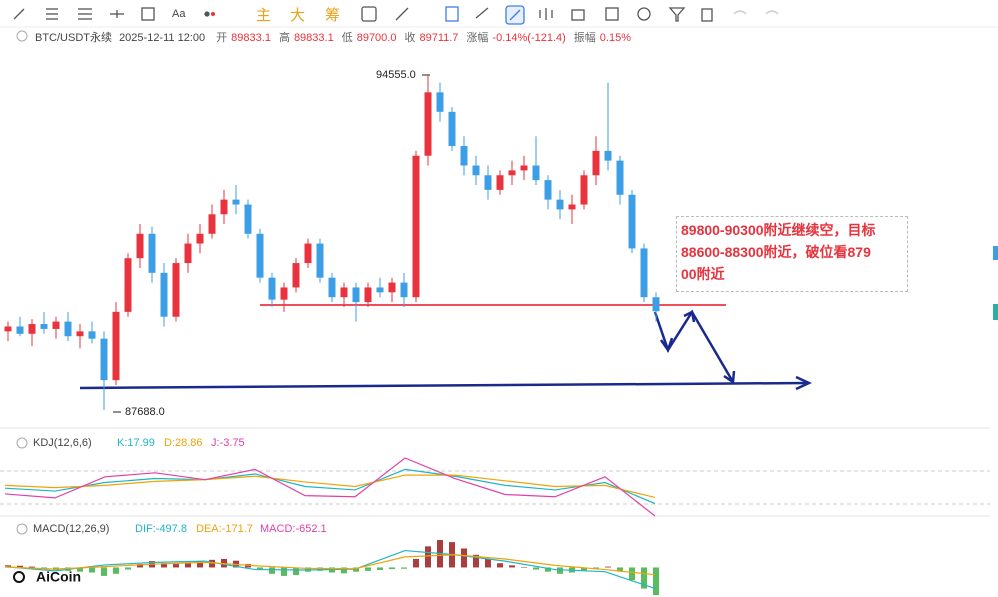  What do you see at coordinates (376, 38) in the screenshot?
I see `quote-value: 89700.0` at bounding box center [376, 38].